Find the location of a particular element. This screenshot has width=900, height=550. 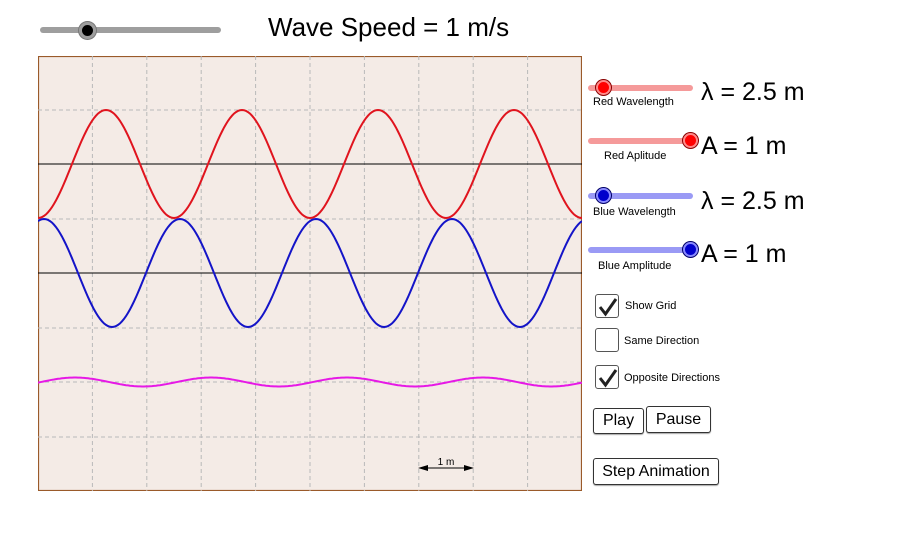

wave-speed-slider-knob is located at coordinates (87, 30).